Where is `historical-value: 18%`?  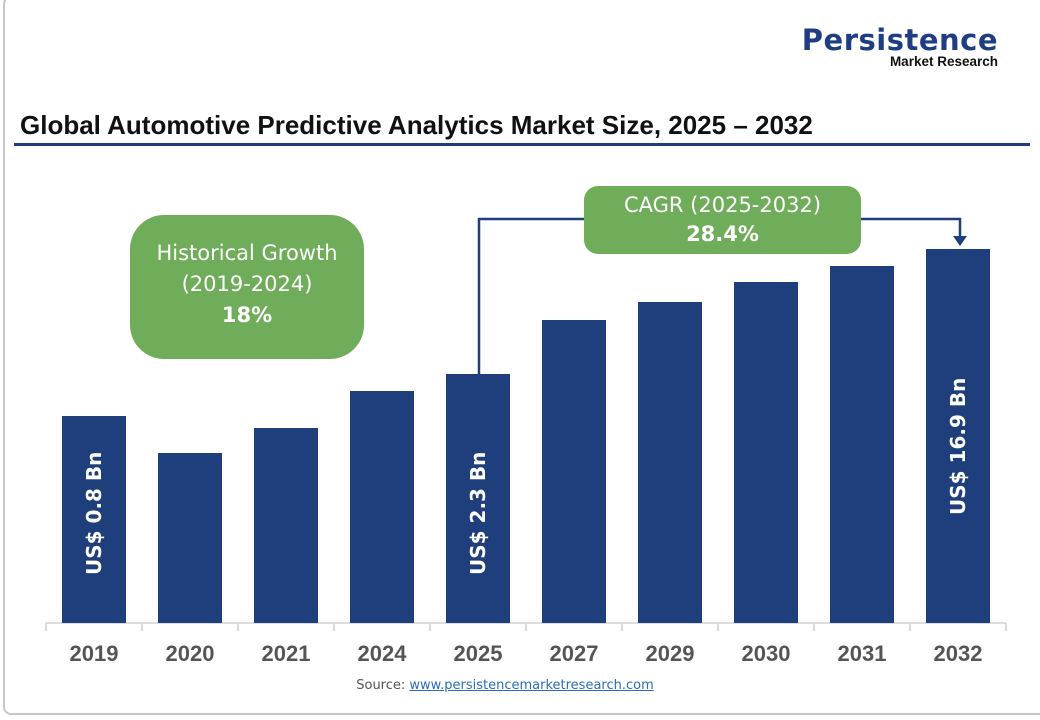
historical-value: 18% is located at coordinates (247, 315).